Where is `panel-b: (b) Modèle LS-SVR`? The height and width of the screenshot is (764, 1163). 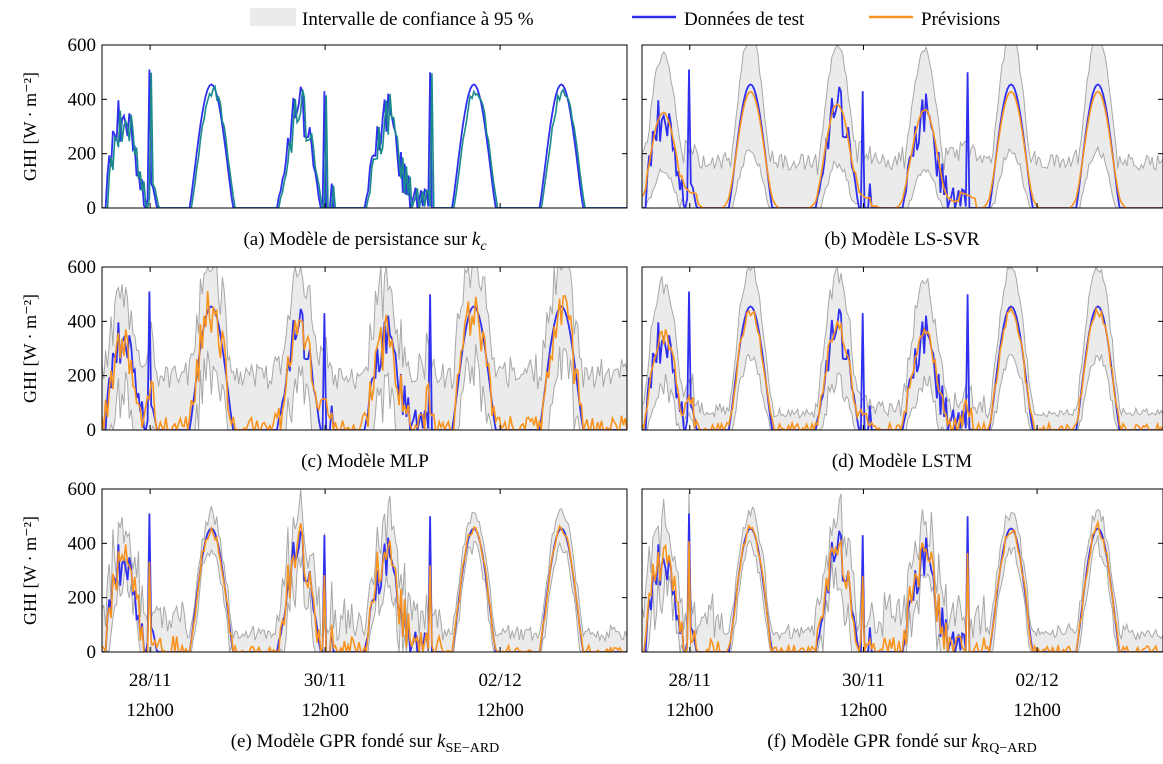
panel-b: (b) Modèle LS-SVR is located at coordinates (902, 147).